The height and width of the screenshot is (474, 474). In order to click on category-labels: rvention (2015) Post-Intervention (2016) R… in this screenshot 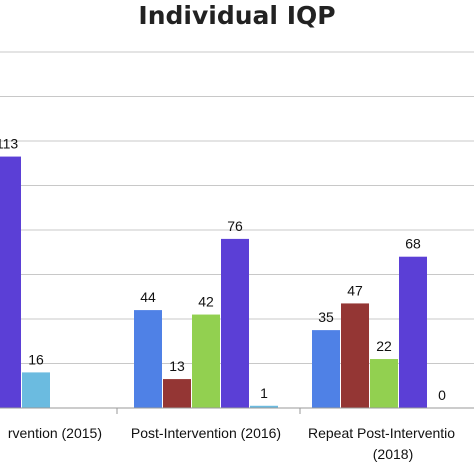, I will do `click(231, 443)`.